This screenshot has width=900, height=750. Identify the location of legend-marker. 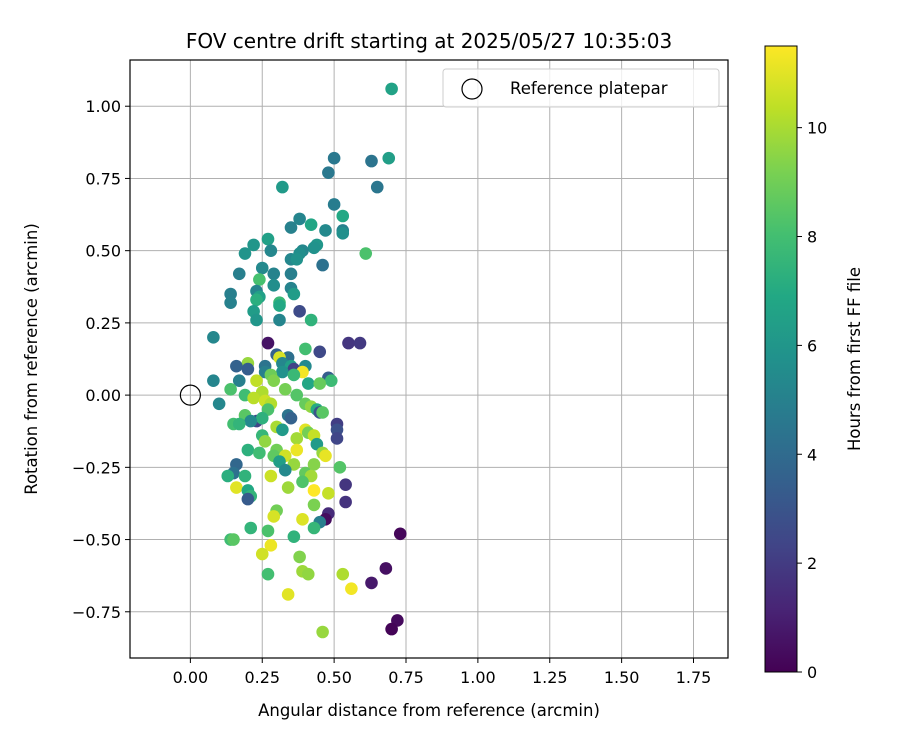
(472, 89).